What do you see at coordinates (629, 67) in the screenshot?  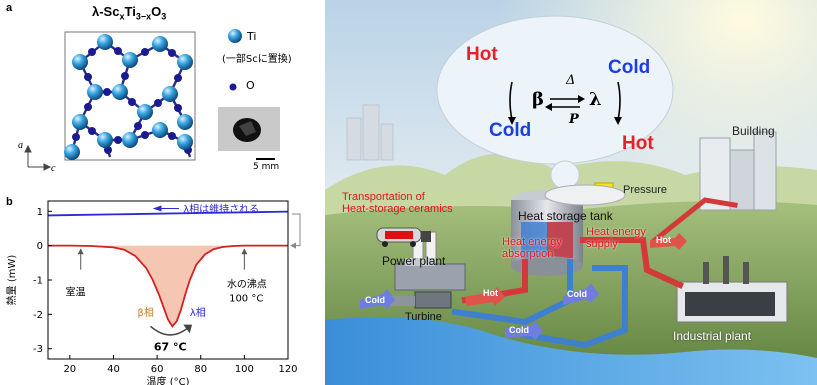 I see `cycle-cold-right: Cold` at bounding box center [629, 67].